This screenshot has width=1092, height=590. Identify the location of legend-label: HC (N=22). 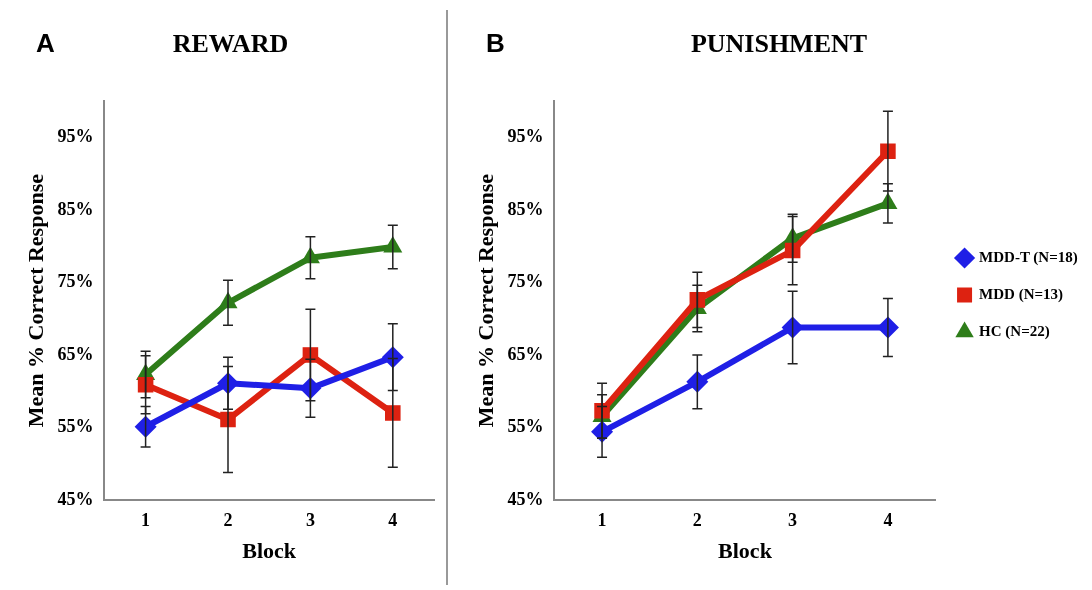
(1014, 331).